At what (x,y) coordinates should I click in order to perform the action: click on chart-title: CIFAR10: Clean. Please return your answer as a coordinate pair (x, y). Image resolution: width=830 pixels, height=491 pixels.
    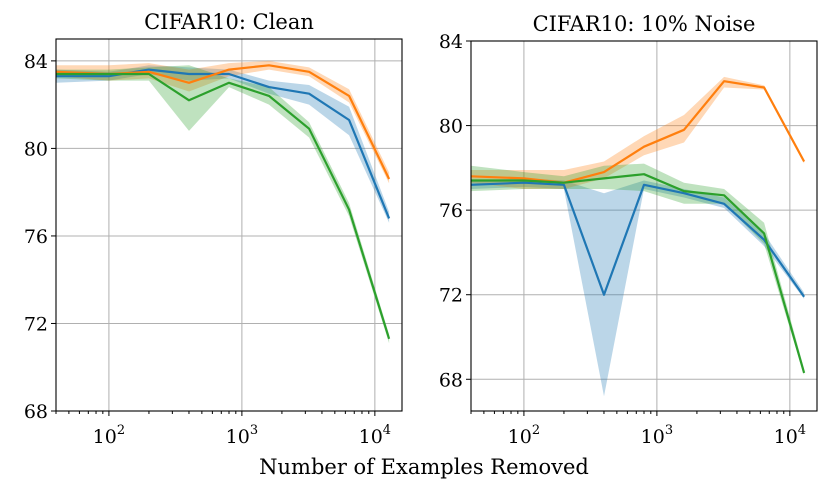
    Looking at the image, I should click on (229, 22).